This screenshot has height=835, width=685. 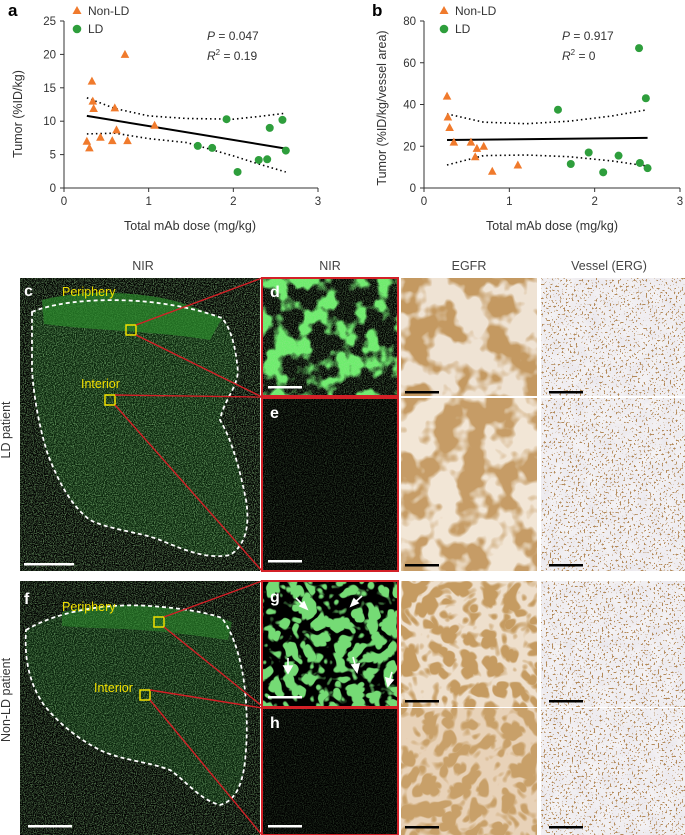 What do you see at coordinates (382, 107) in the screenshot?
I see `panel-b-ylabel: Tumor (%ID/kg/vessel area)` at bounding box center [382, 107].